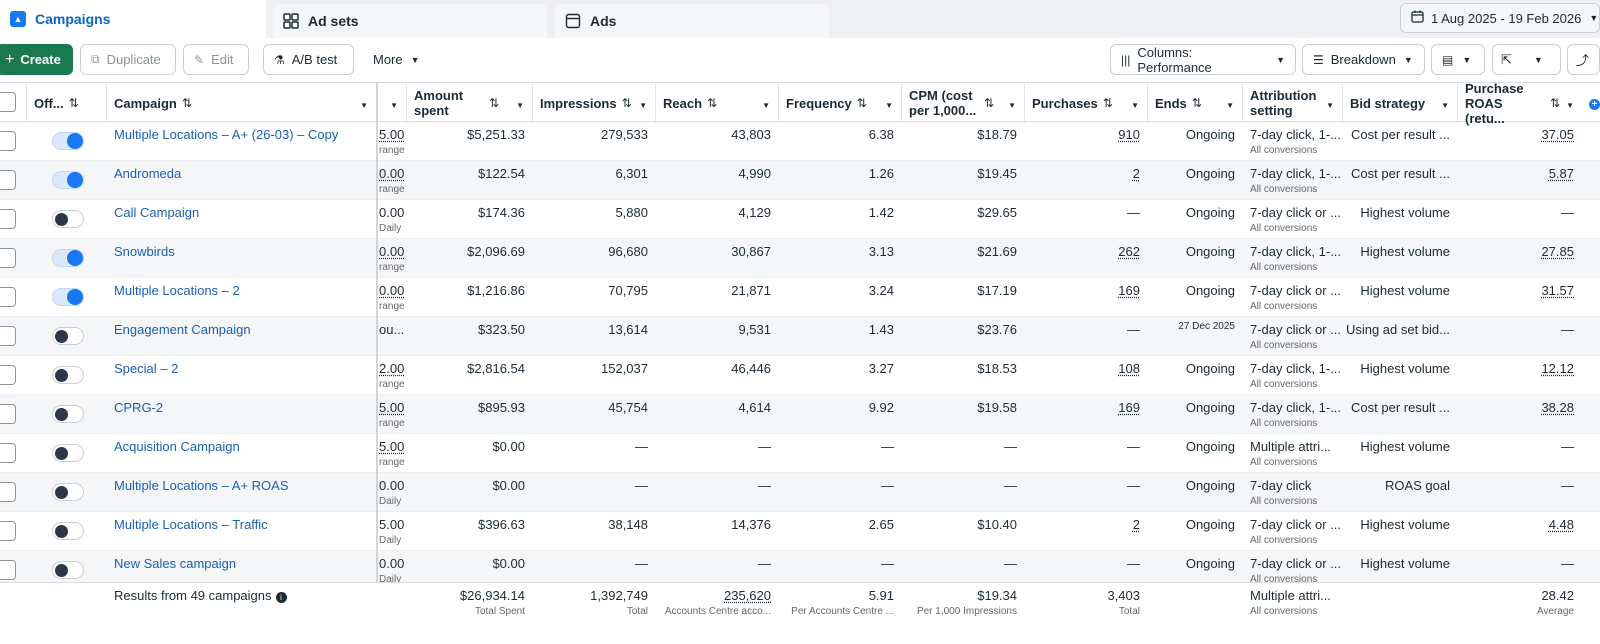 Image resolution: width=1600 pixels, height=644 pixels. I want to click on export-button: ⇱ ▼, so click(1526, 59).